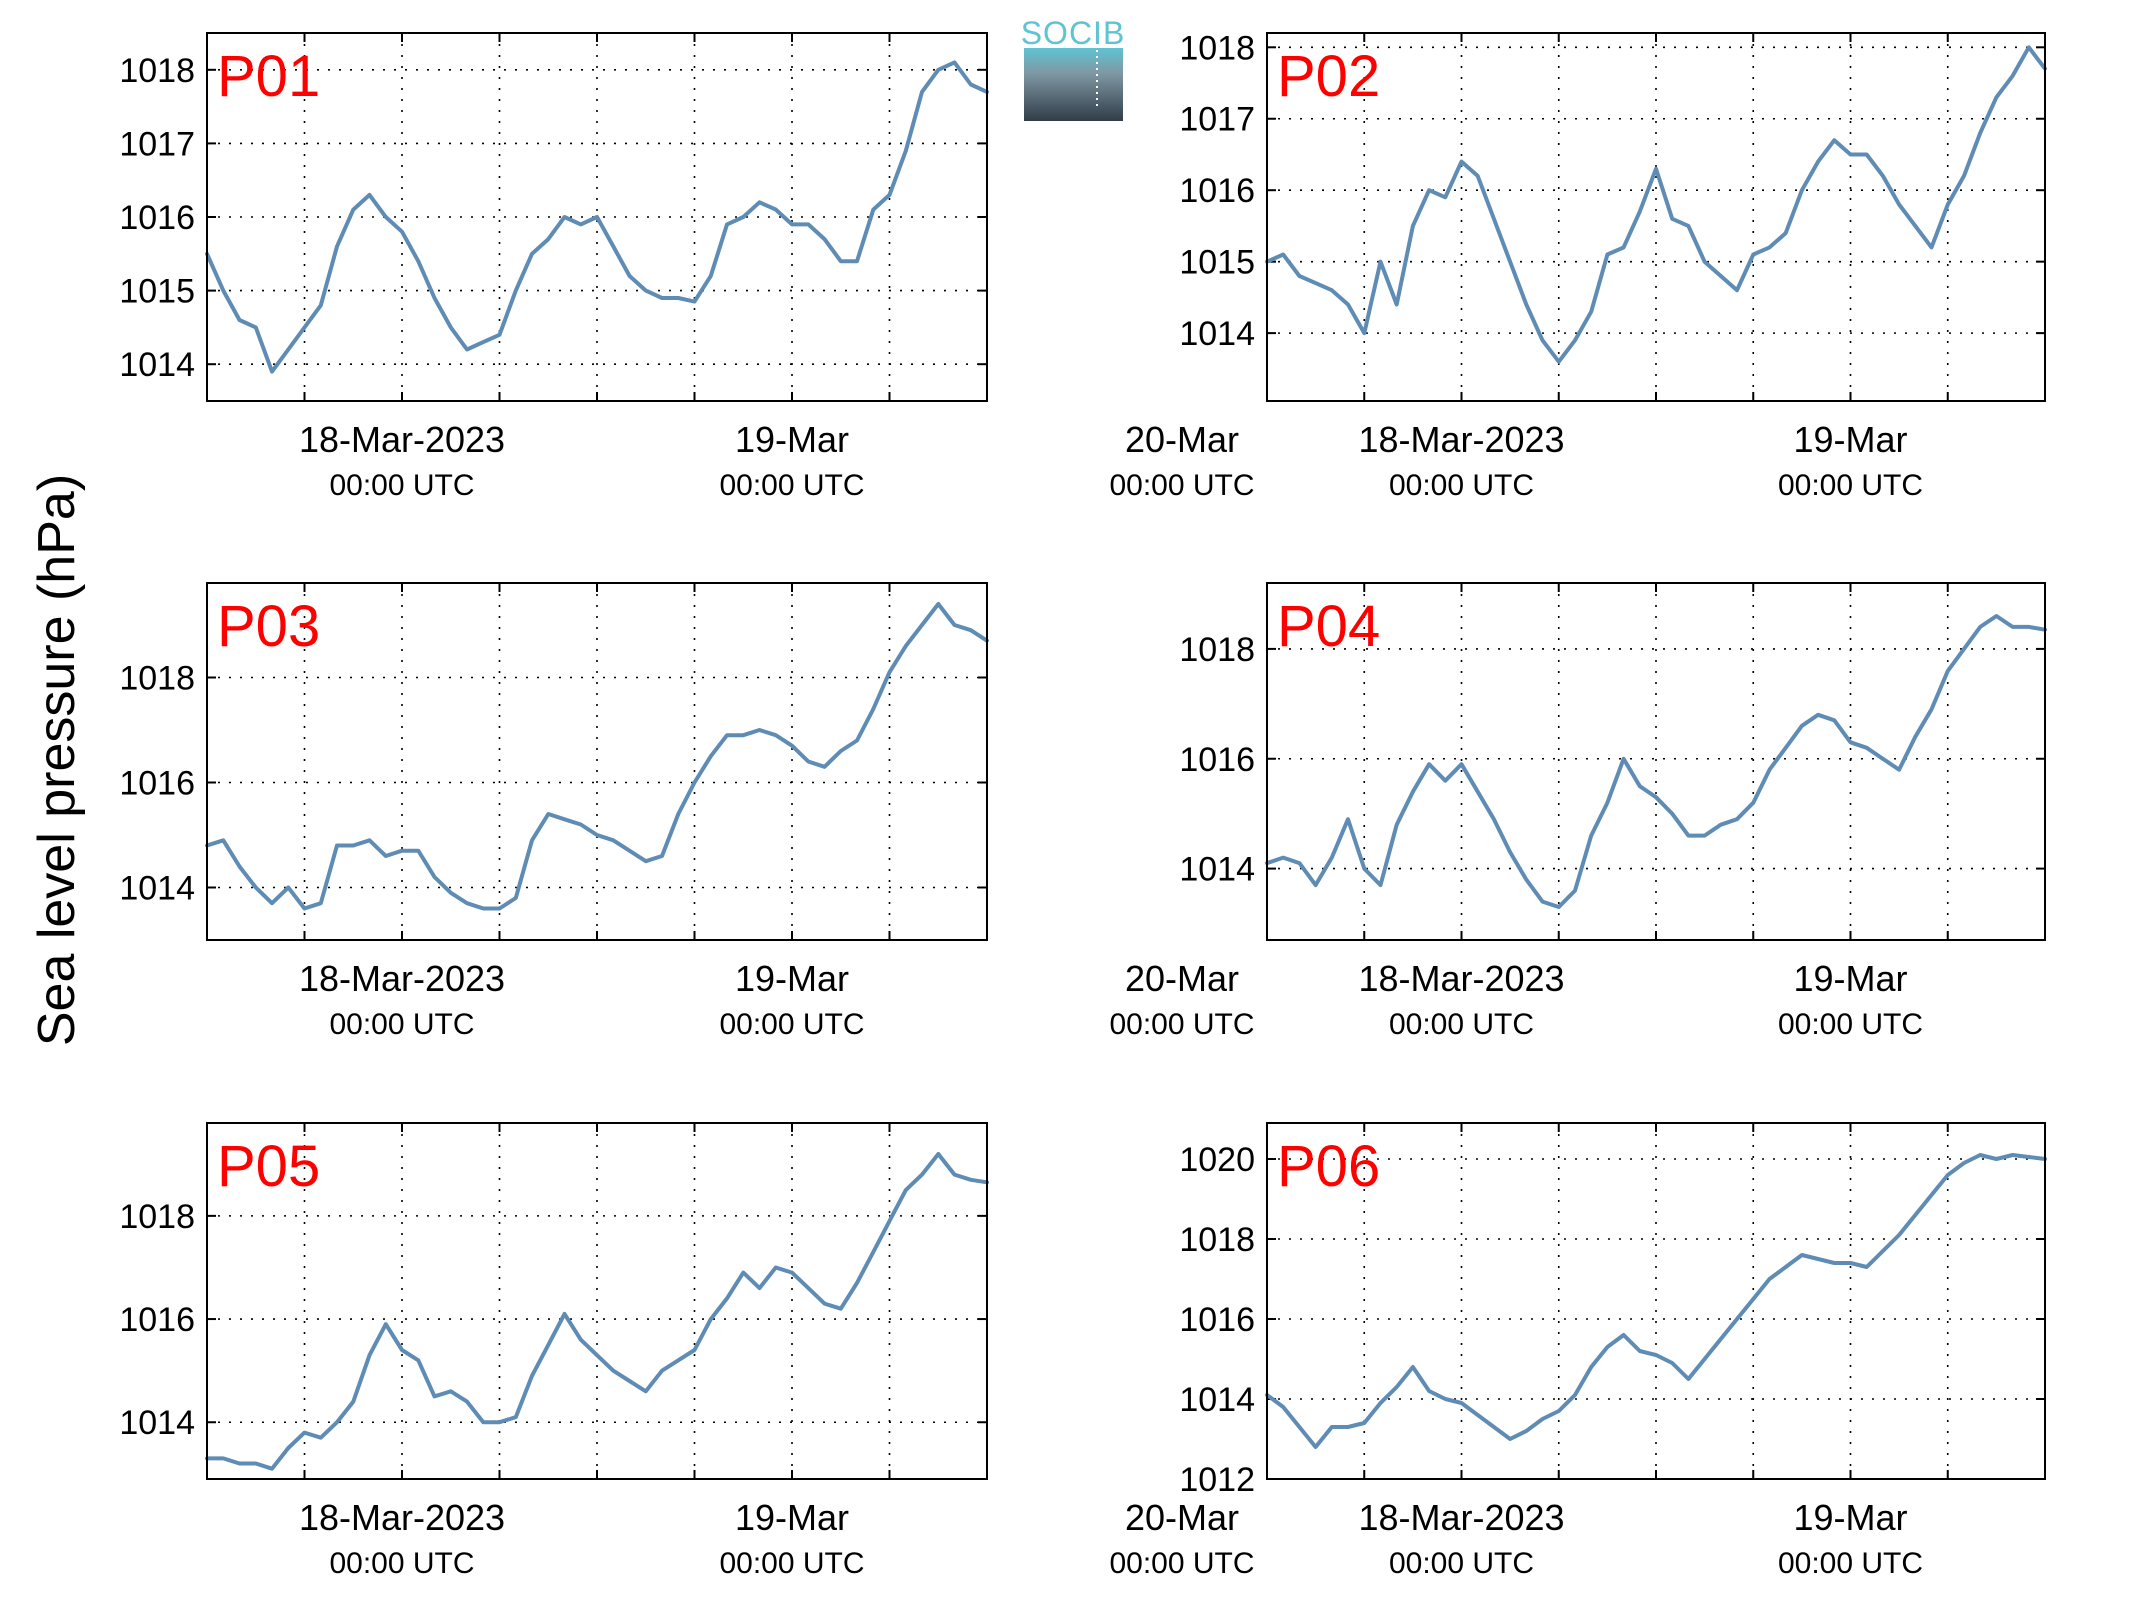  I want to click on series-line-p01, so click(597, 217).